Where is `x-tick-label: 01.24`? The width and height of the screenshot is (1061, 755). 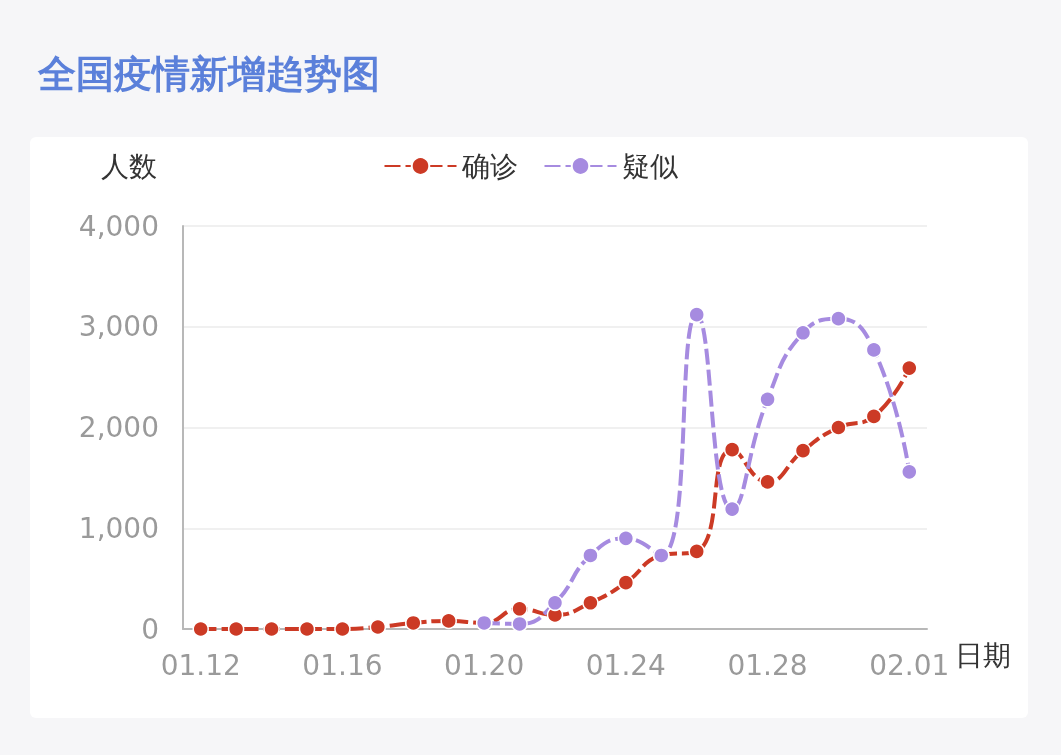 x-tick-label: 01.24 is located at coordinates (625, 665).